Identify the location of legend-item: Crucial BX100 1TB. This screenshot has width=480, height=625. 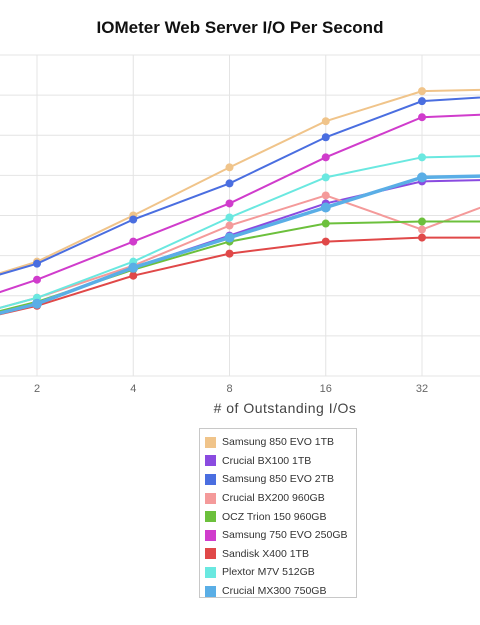
(278, 461).